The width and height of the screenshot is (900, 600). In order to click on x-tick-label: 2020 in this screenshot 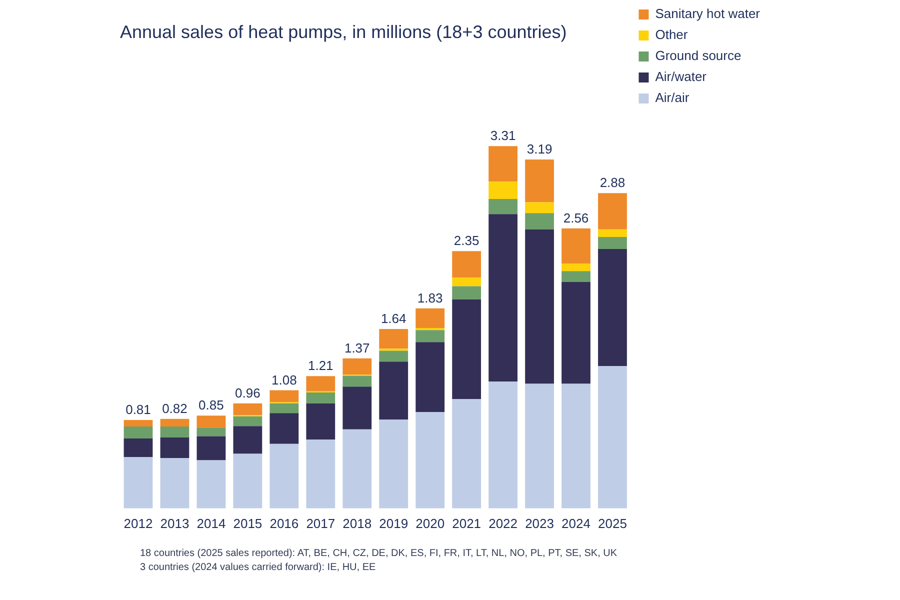, I will do `click(430, 523)`.